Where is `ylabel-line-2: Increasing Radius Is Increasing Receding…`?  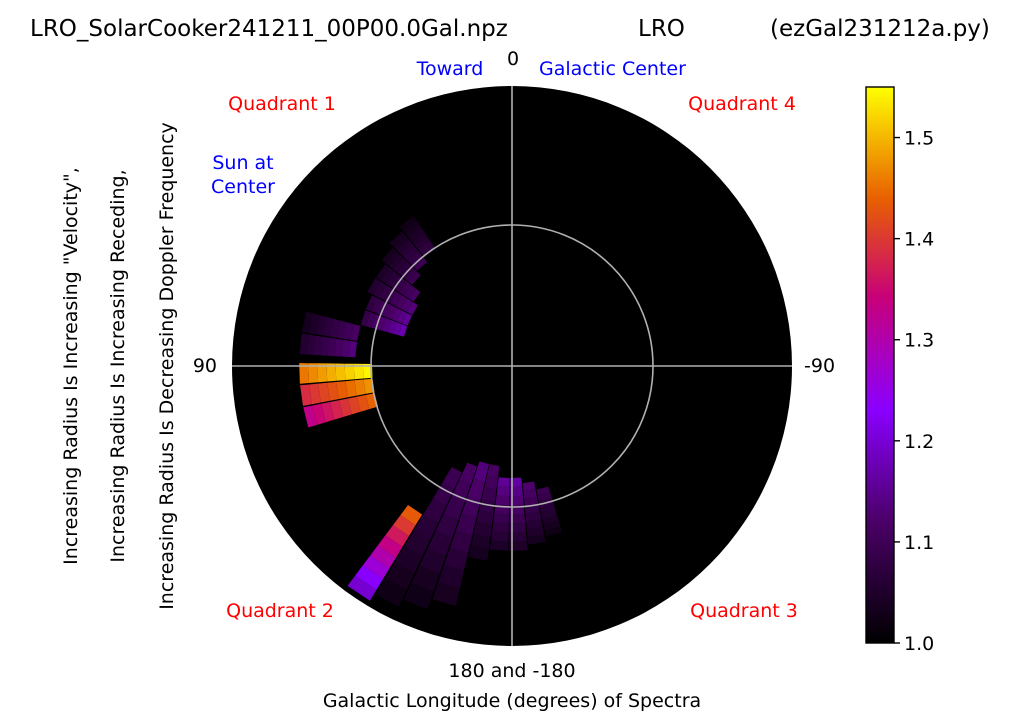 ylabel-line-2: Increasing Radius Is Increasing Receding… is located at coordinates (118, 365).